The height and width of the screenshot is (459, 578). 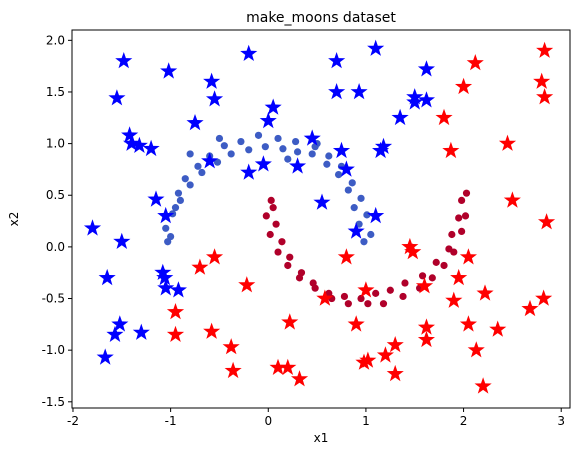 I want to click on y-tick-label: 0.0, so click(x=55, y=247).